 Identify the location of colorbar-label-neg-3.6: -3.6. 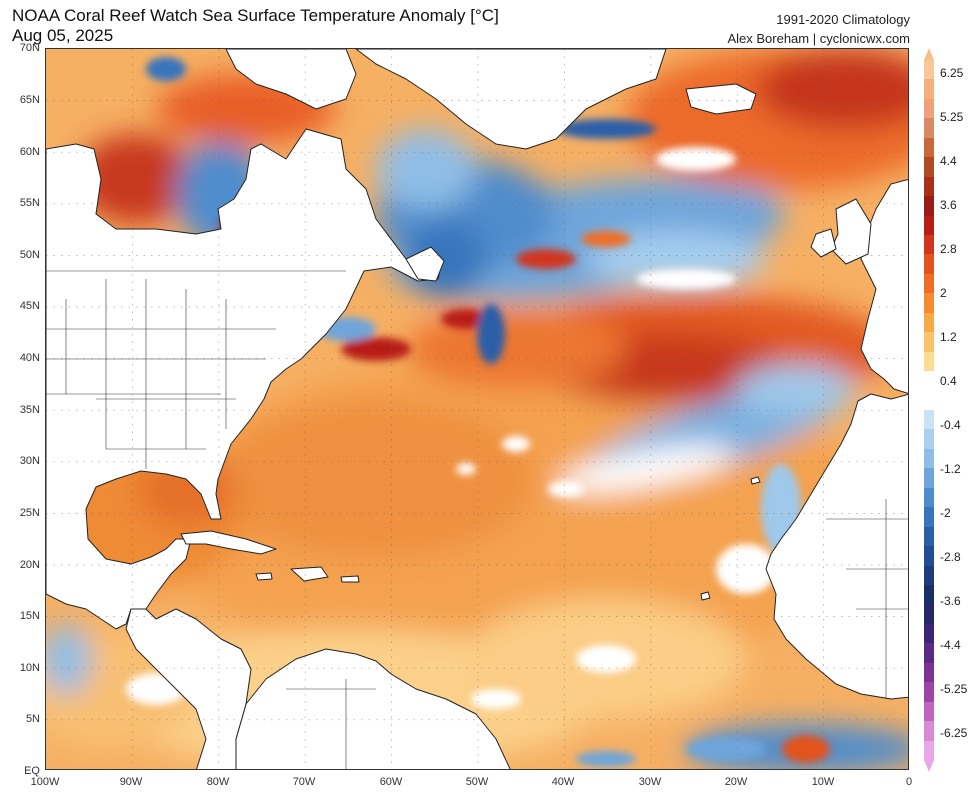
(950, 601).